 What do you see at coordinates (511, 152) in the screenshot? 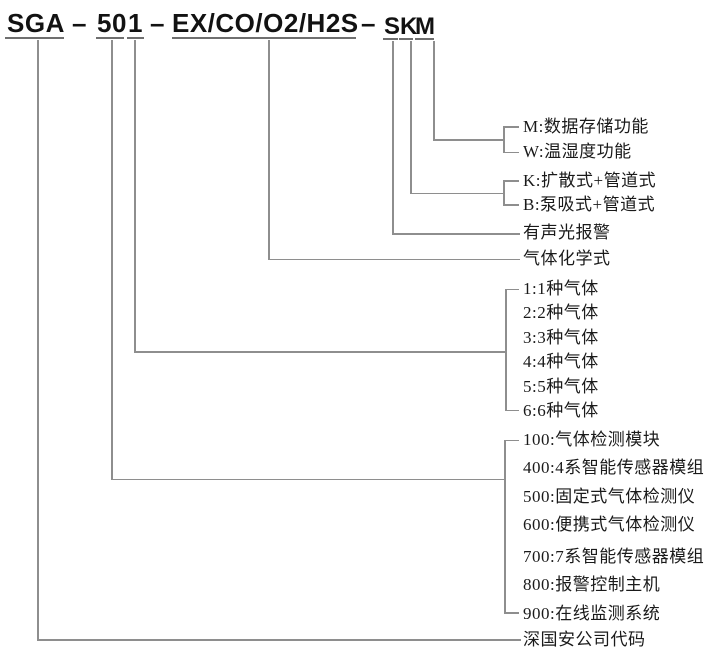
I see `bracket-function-tick-bottom` at bounding box center [511, 152].